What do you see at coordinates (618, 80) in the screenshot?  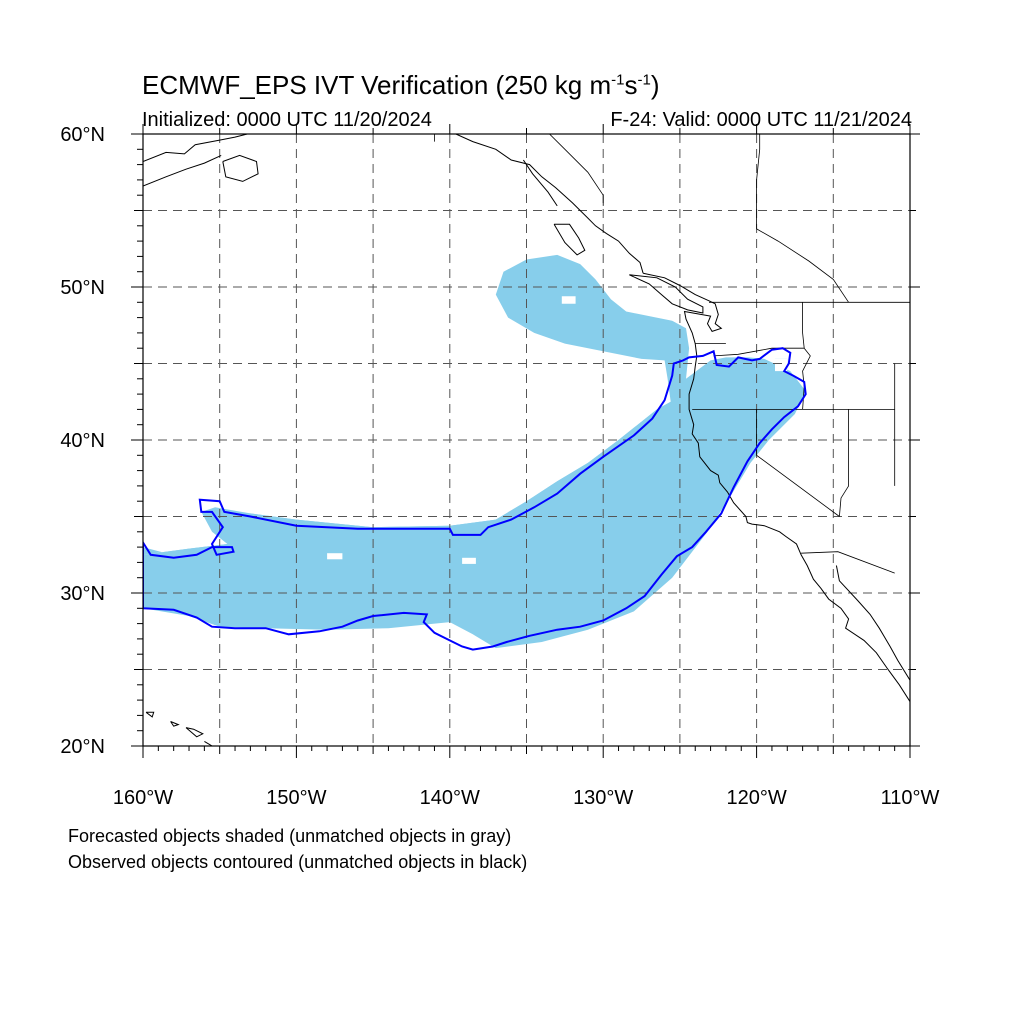 I see `title-exponent-1: -1` at bounding box center [618, 80].